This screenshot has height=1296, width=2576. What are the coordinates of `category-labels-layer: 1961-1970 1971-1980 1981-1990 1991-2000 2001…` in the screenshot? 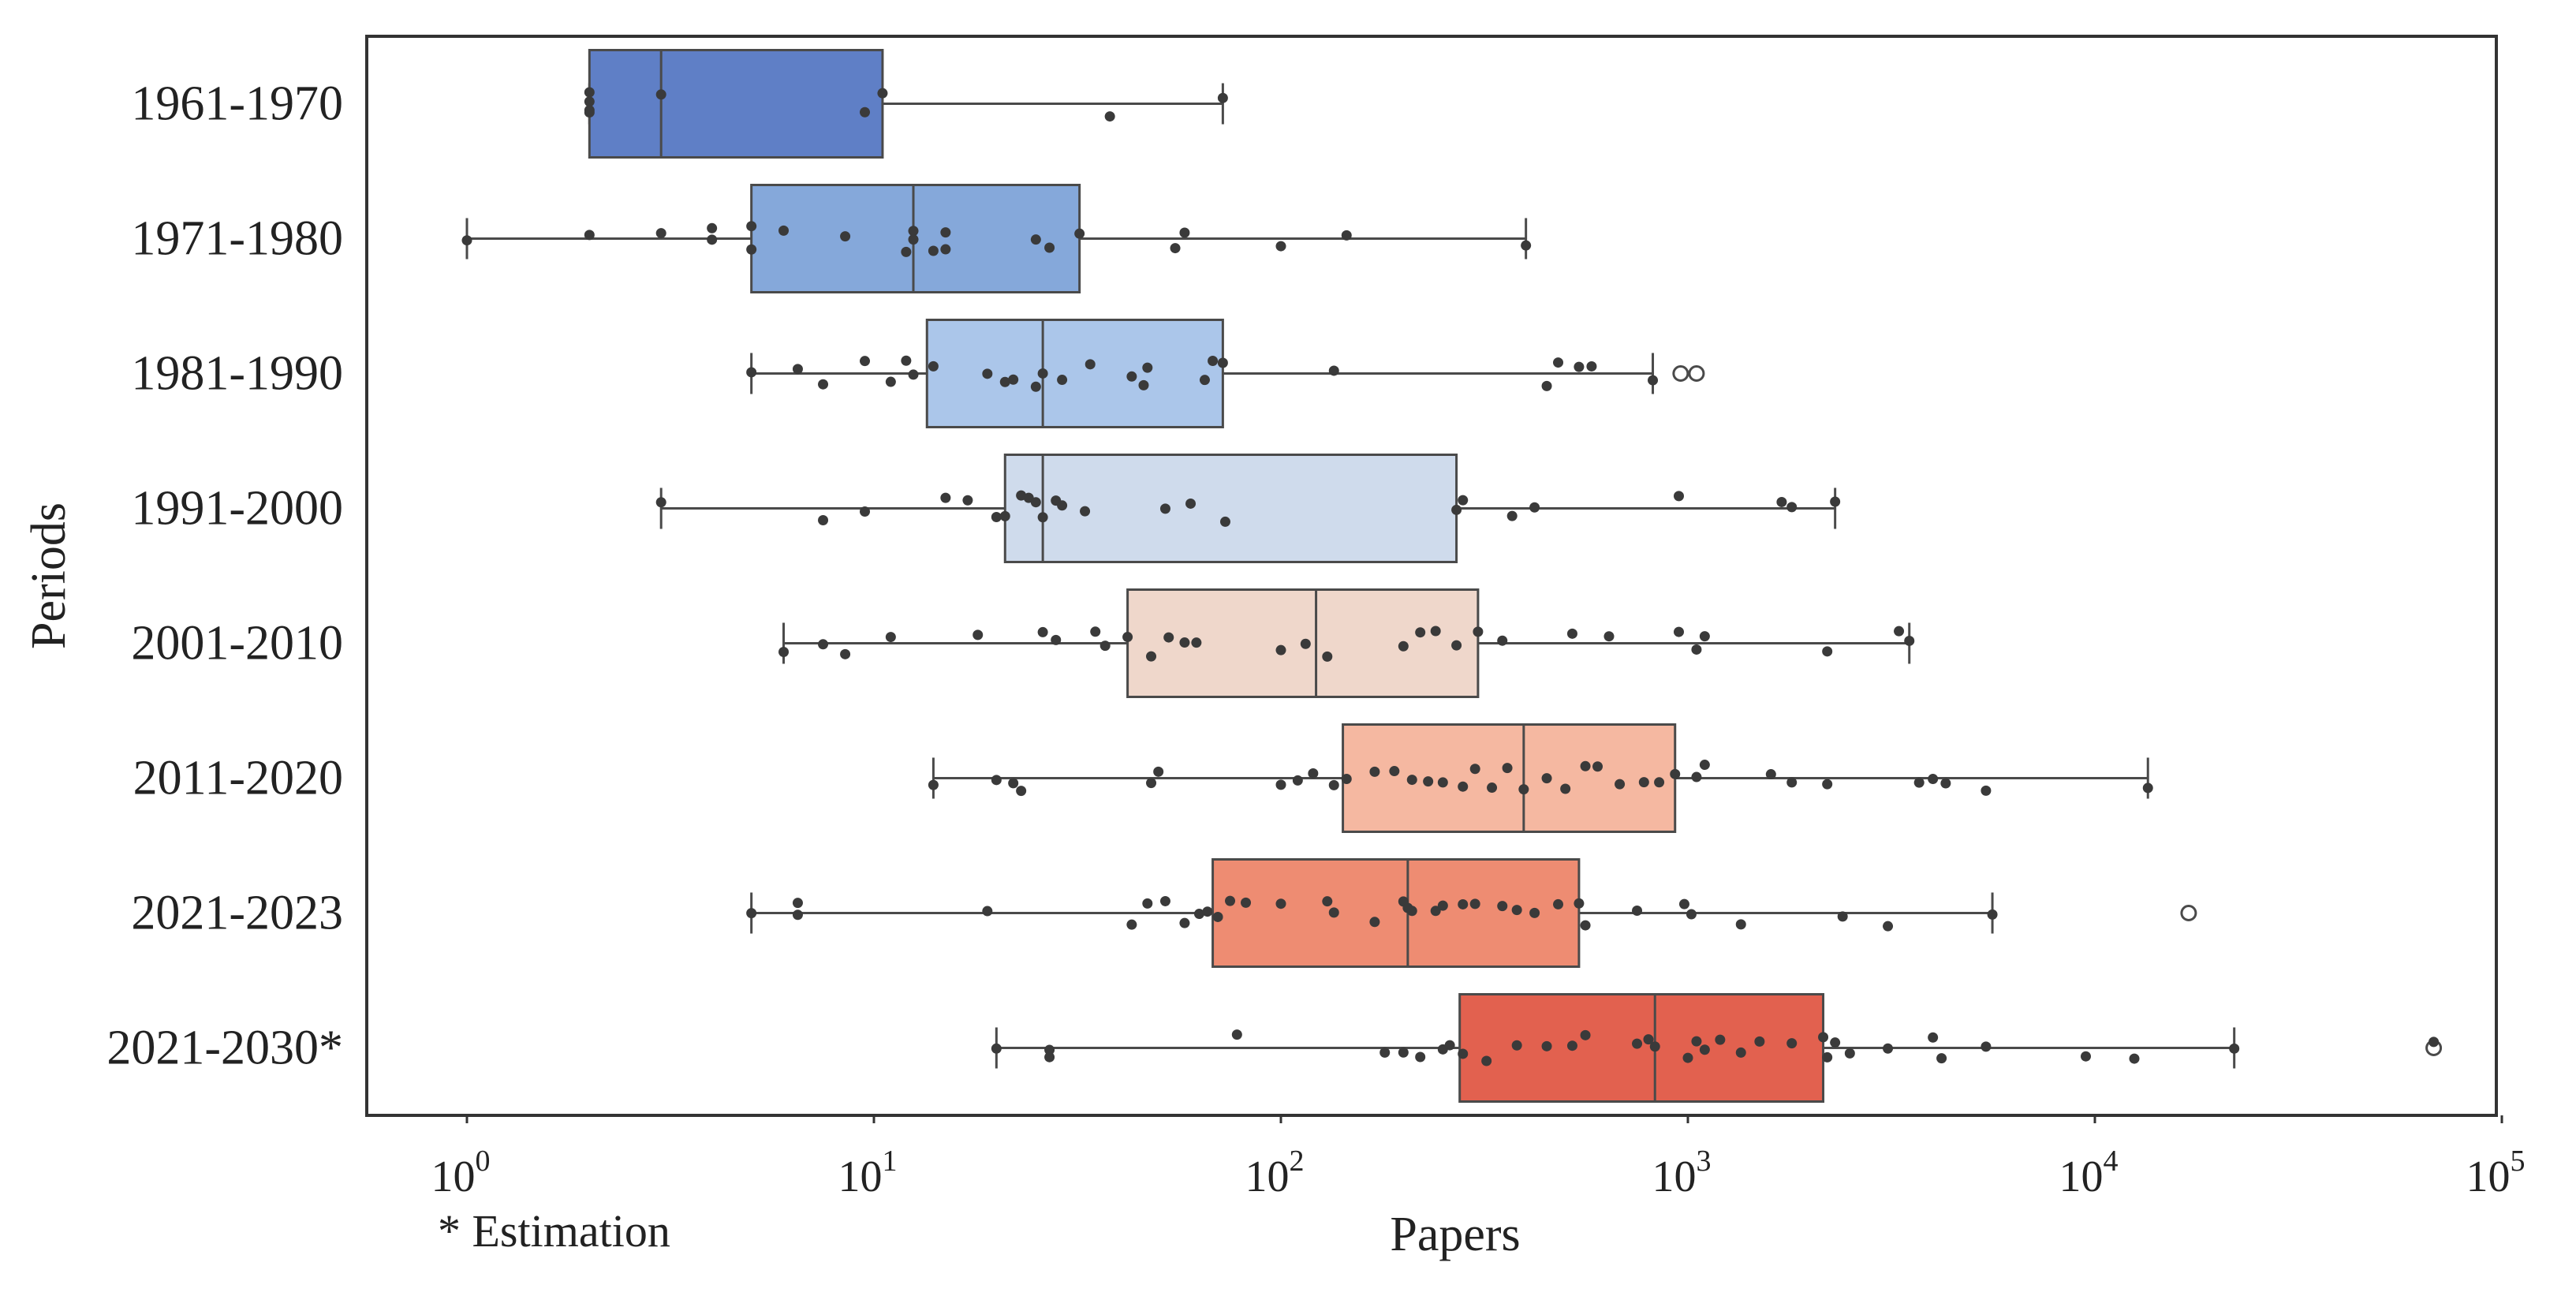 It's located at (224, 576).